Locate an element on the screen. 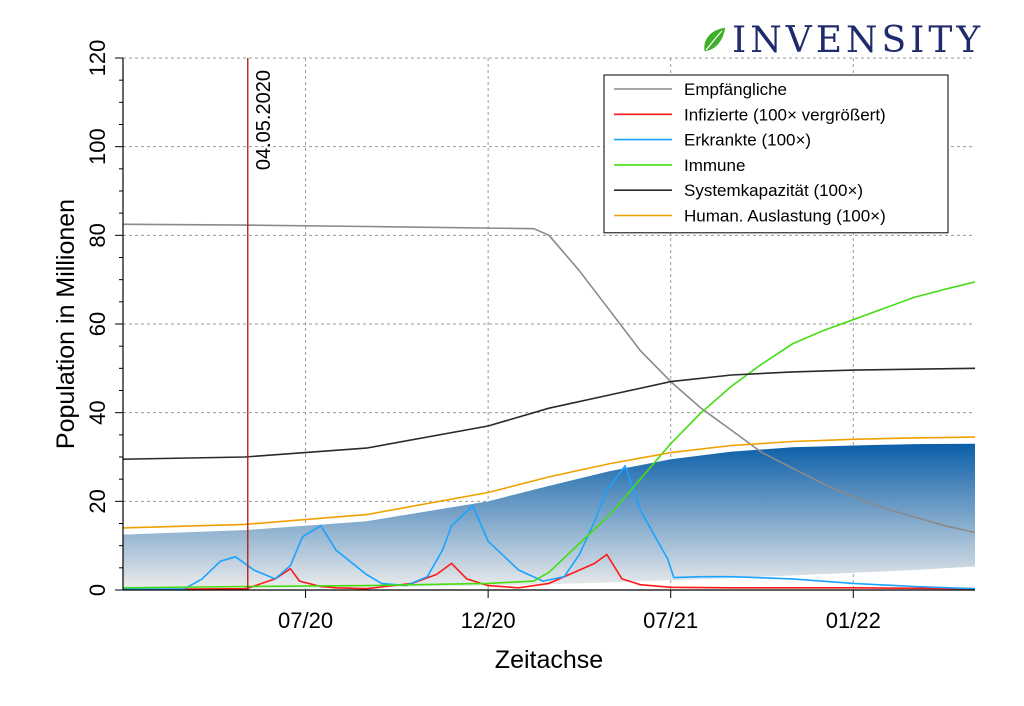 The height and width of the screenshot is (706, 1024). legend-label: Immune is located at coordinates (714, 165).